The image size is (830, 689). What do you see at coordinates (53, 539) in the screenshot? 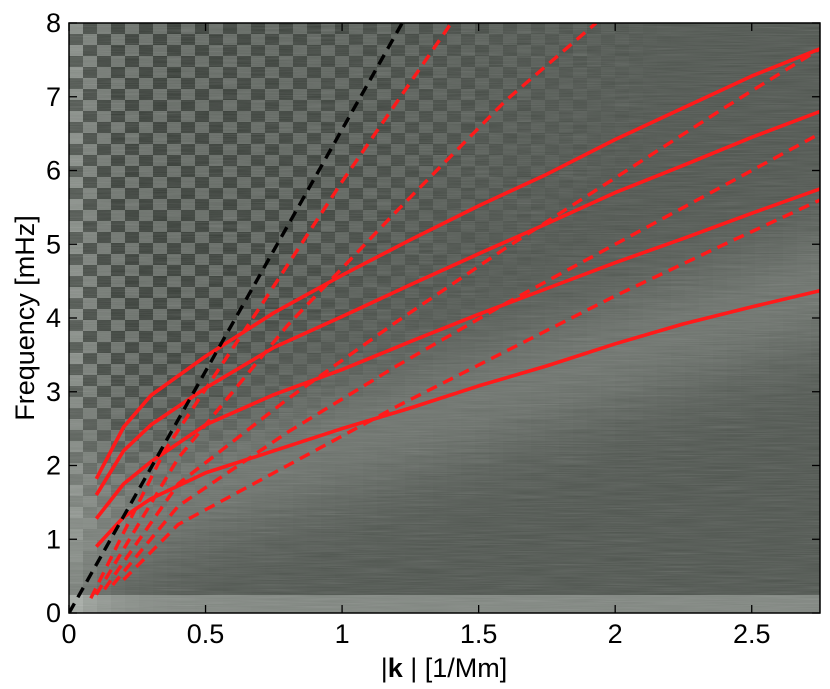
I see `y-tick-label: 1` at bounding box center [53, 539].